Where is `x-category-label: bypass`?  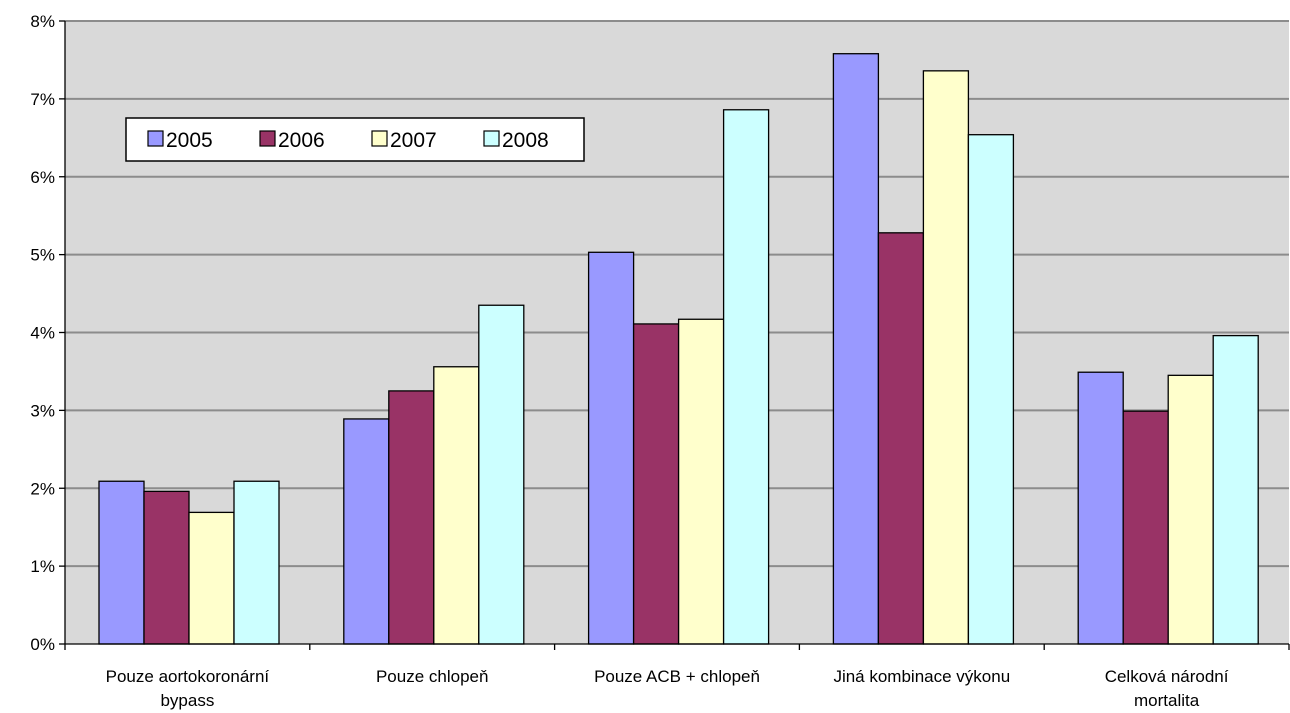 x-category-label: bypass is located at coordinates (187, 700).